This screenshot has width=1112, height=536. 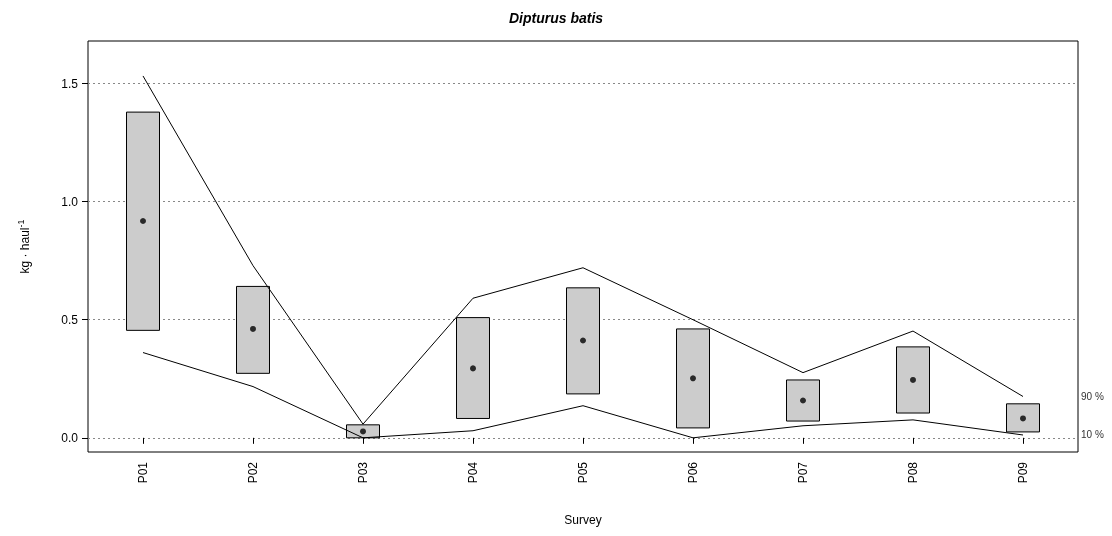 What do you see at coordinates (143, 472) in the screenshot?
I see `x-tick-label: P01` at bounding box center [143, 472].